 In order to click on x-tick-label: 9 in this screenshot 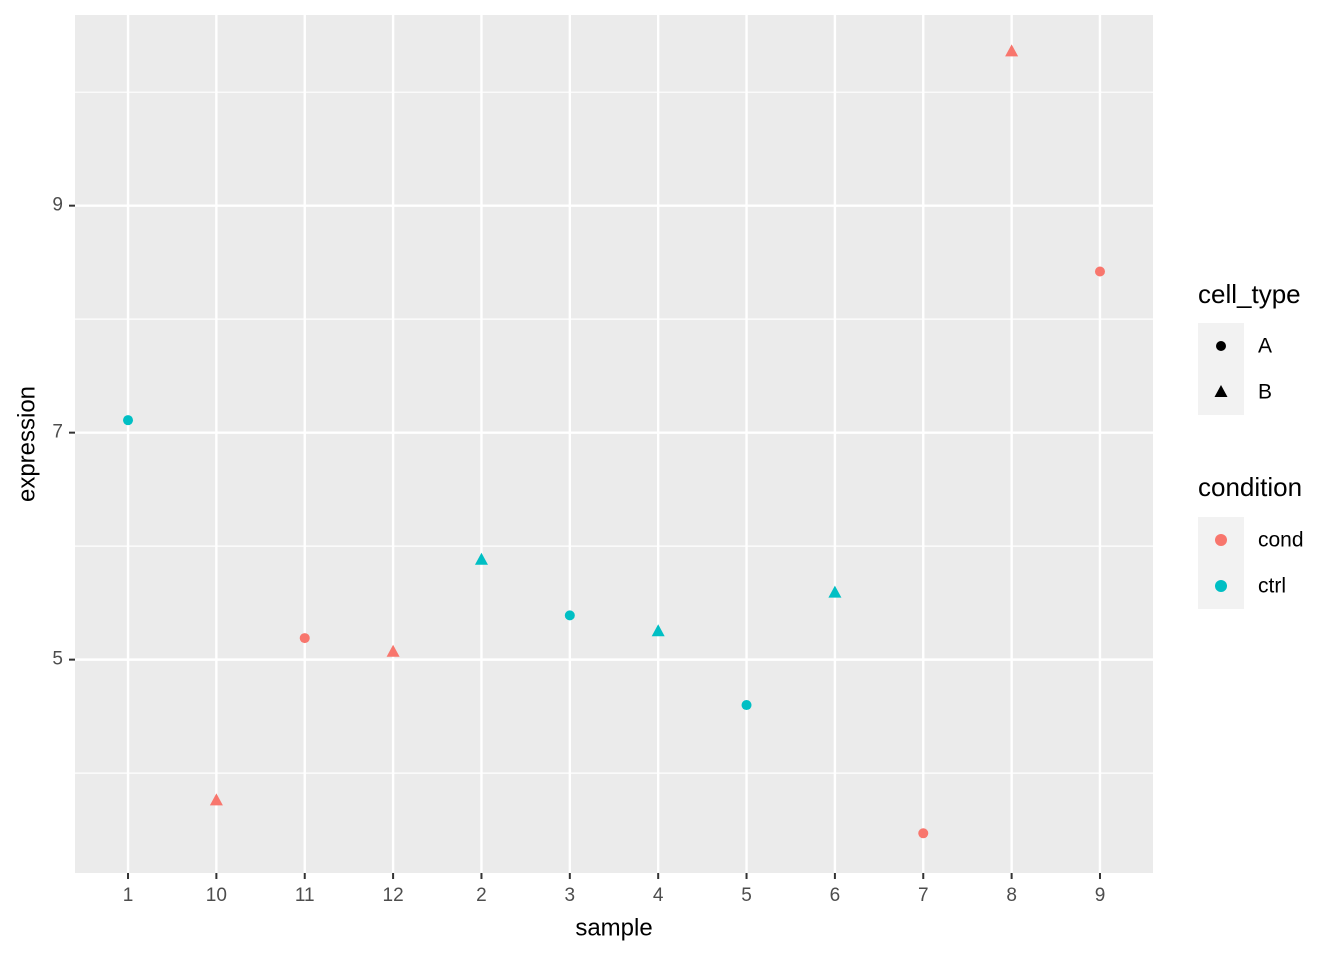, I will do `click(1100, 895)`.